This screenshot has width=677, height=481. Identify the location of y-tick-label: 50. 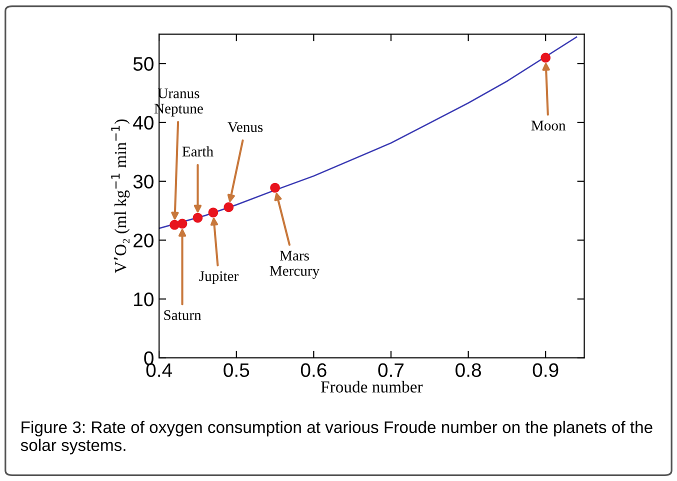
(143, 64).